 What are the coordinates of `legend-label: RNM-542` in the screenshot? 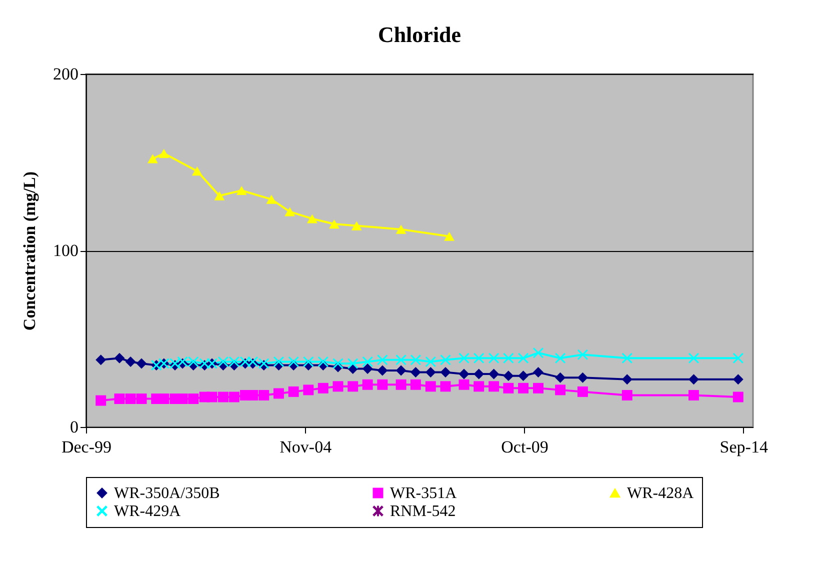 It's located at (423, 511).